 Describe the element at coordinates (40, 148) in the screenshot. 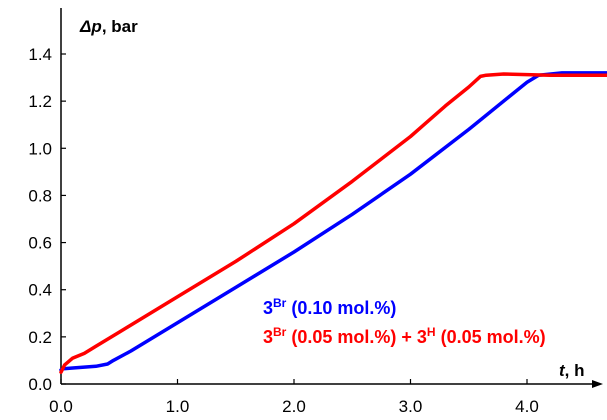

I see `y-tick-label: 1.0` at that location.